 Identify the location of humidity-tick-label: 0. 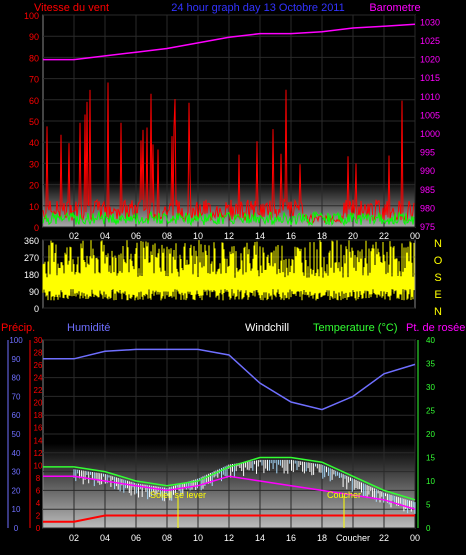
(16, 528).